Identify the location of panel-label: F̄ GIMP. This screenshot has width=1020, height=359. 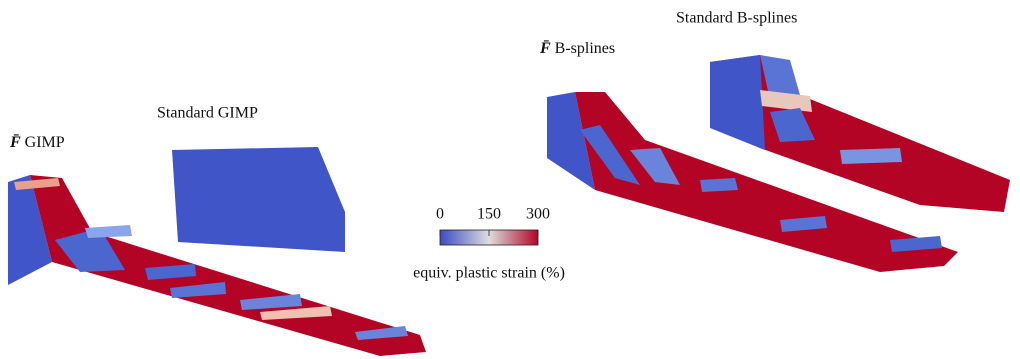
(37, 141).